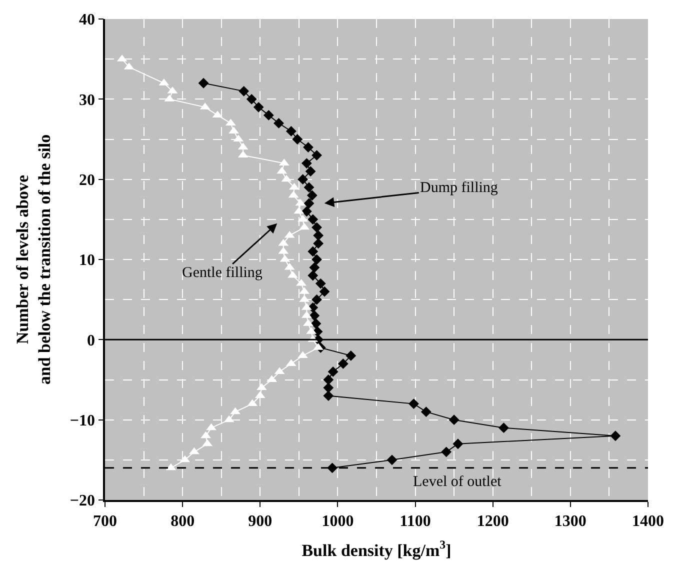  What do you see at coordinates (87, 100) in the screenshot?
I see `y-tick-label: 30` at bounding box center [87, 100].